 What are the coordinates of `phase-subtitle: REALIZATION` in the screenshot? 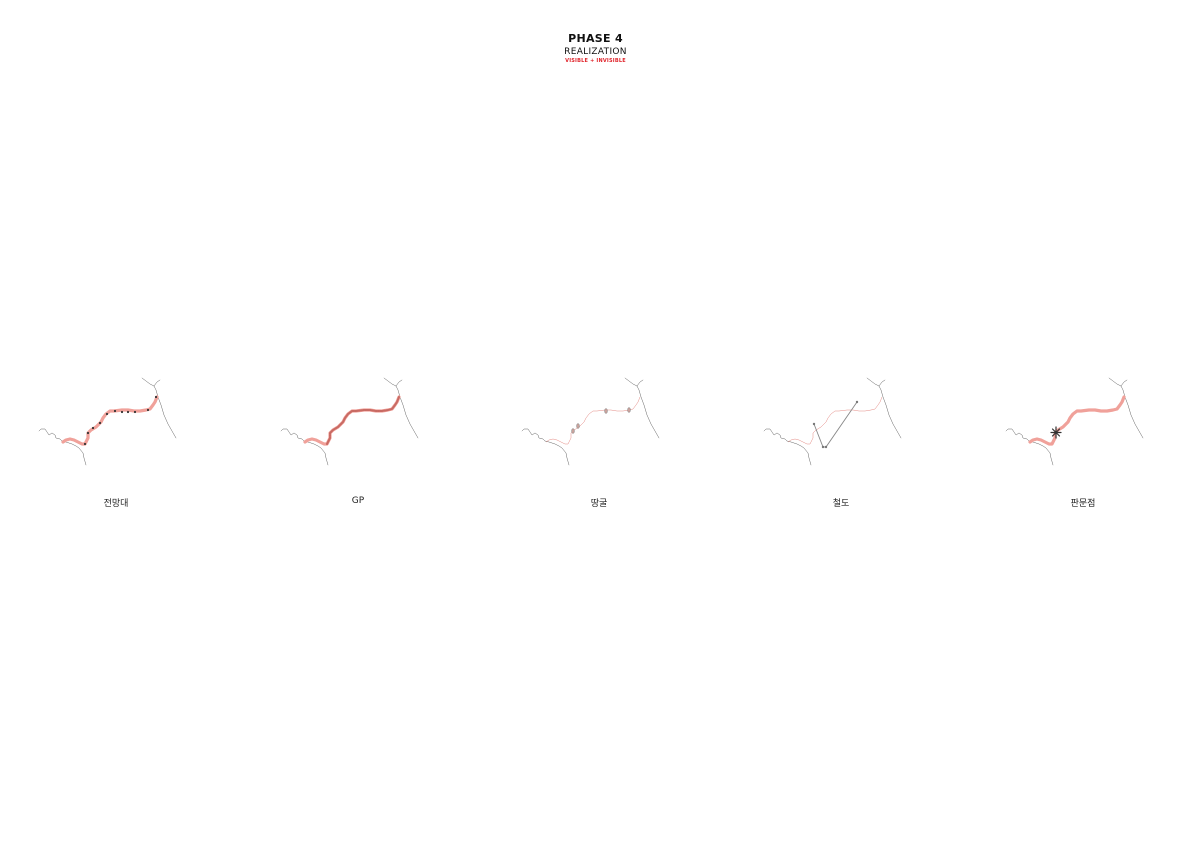 It's located at (595, 52).